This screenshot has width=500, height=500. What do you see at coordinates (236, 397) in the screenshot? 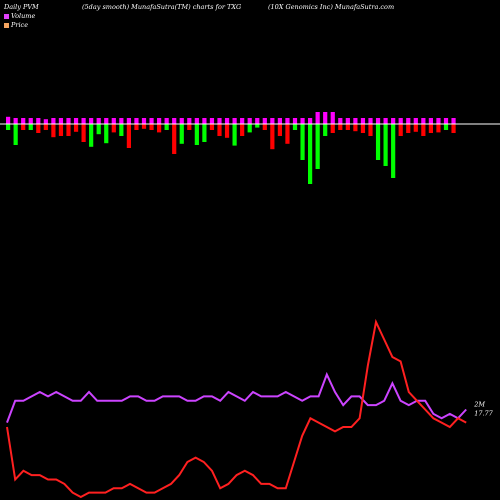
I see `pvm-line` at bounding box center [236, 397].